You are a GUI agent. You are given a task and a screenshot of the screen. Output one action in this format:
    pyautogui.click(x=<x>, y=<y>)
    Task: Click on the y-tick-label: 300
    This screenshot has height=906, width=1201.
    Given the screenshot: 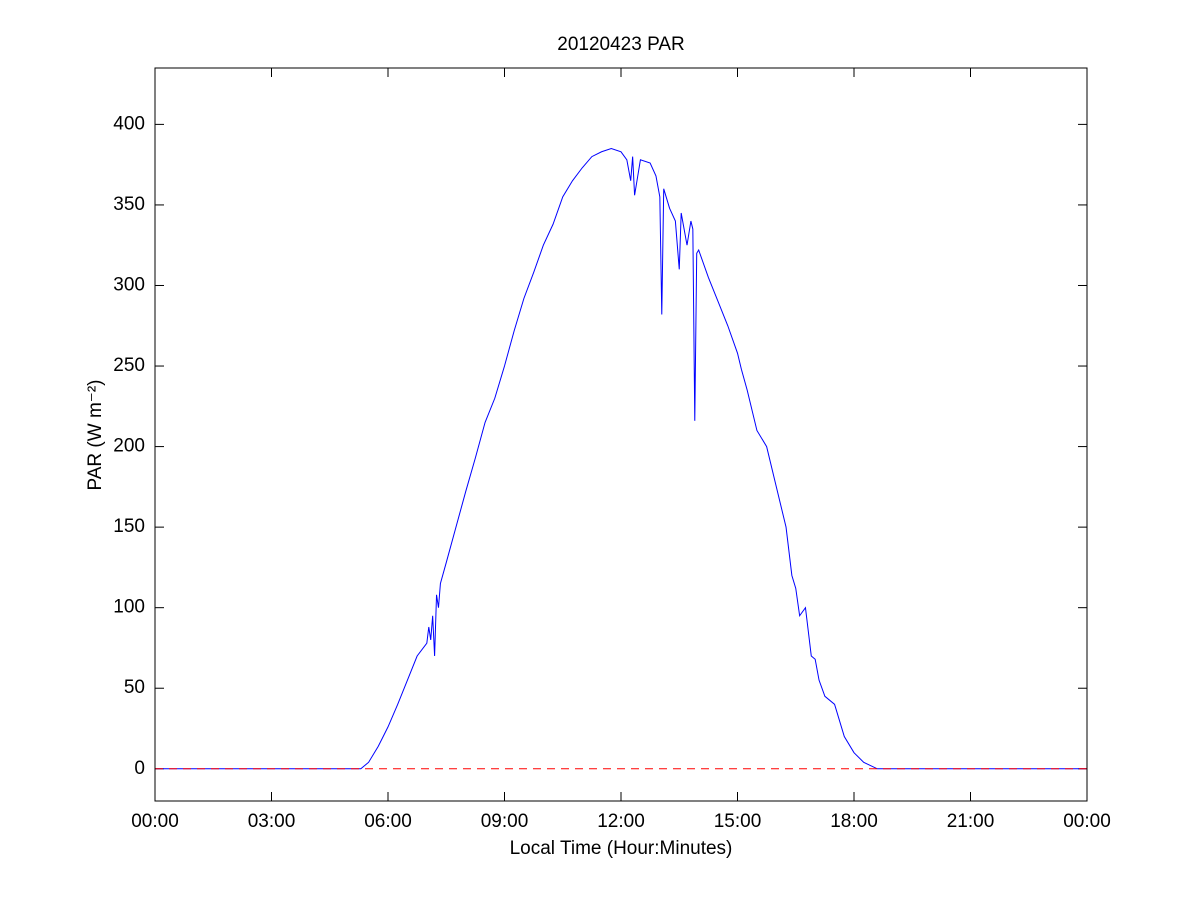 What is the action you would take?
    pyautogui.click(x=129, y=284)
    